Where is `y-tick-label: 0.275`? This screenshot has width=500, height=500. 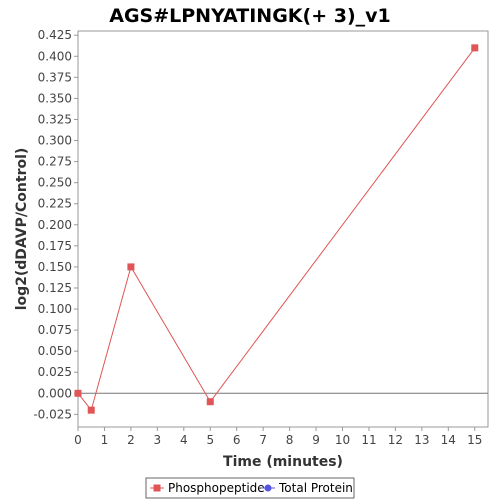 y-tick-label: 0.275 is located at coordinates (55, 162).